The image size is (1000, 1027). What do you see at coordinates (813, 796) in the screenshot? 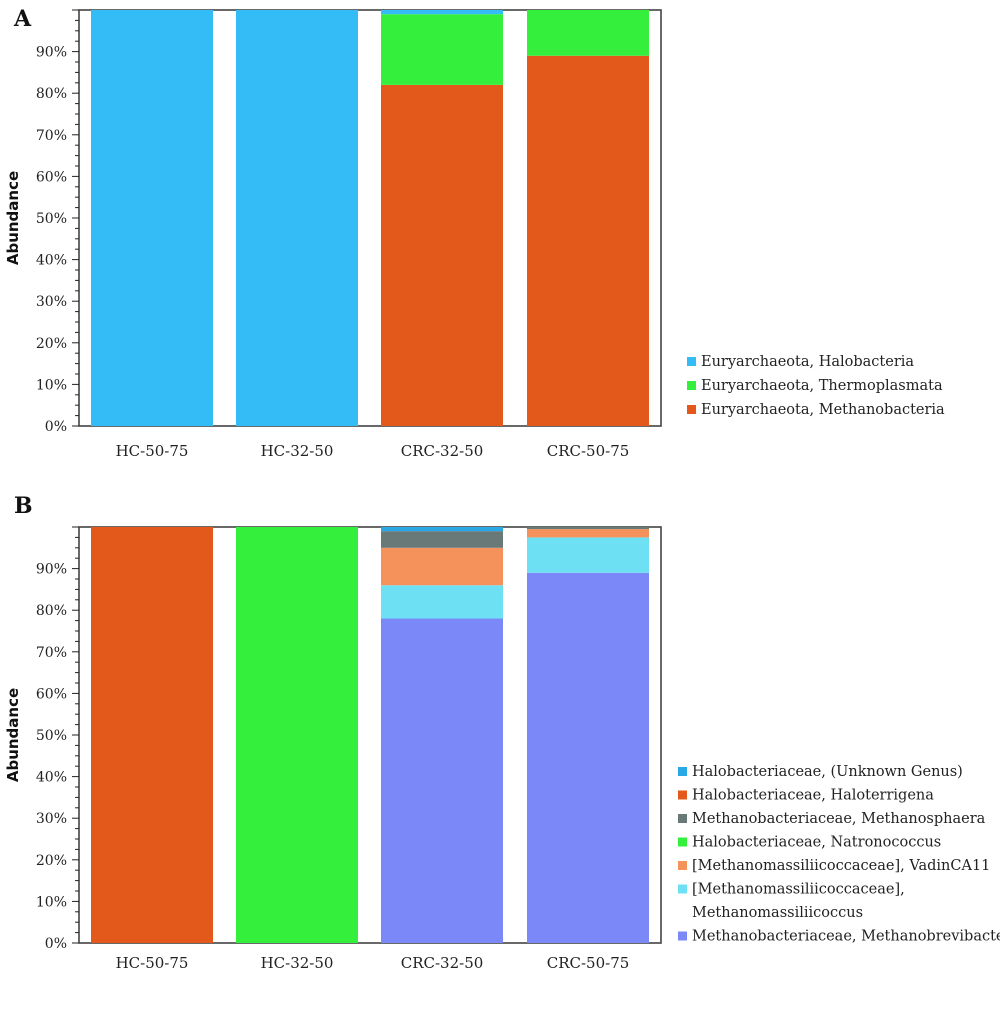
I see `legend-label: Halobacteriaceae, Haloterrigena` at bounding box center [813, 796].